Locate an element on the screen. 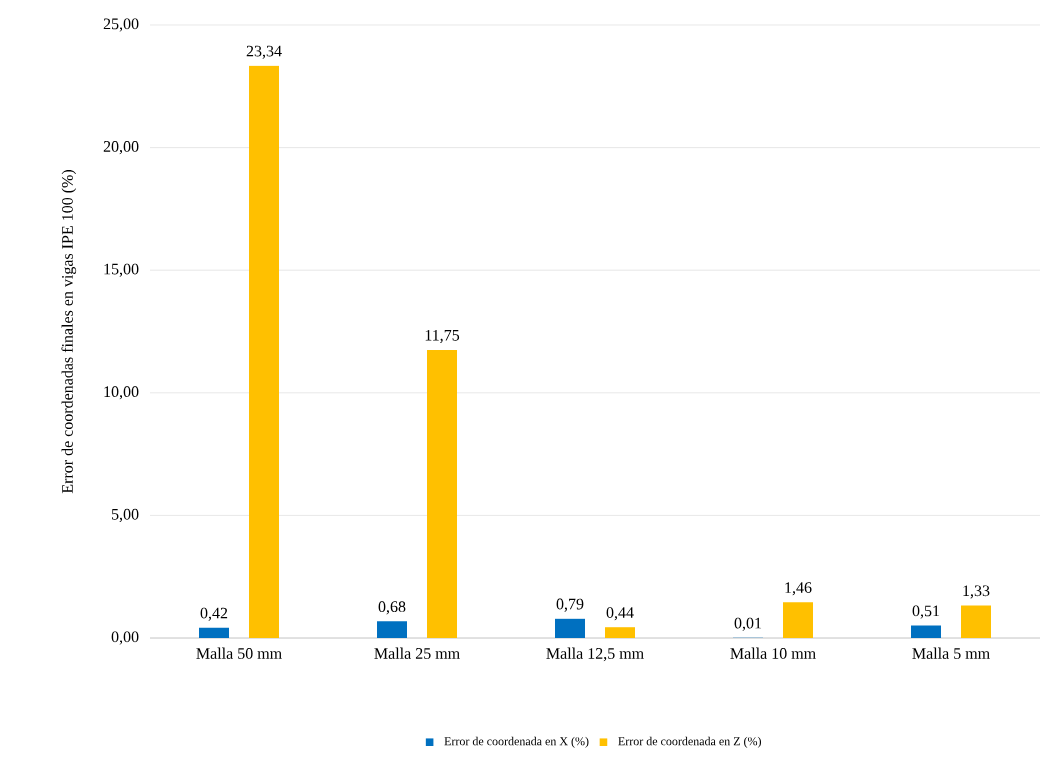 The width and height of the screenshot is (1044, 758). data-label: 0,51 is located at coordinates (926, 612).